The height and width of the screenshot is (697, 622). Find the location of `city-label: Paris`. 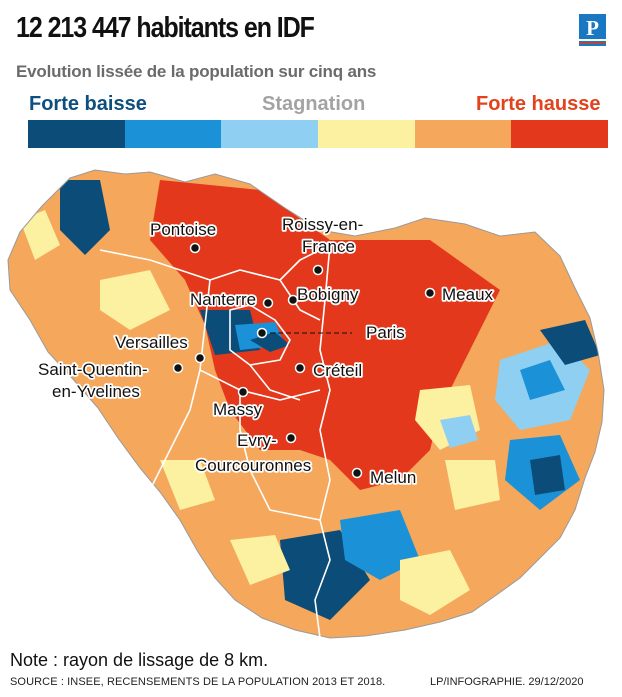

city-label: Paris is located at coordinates (385, 332).